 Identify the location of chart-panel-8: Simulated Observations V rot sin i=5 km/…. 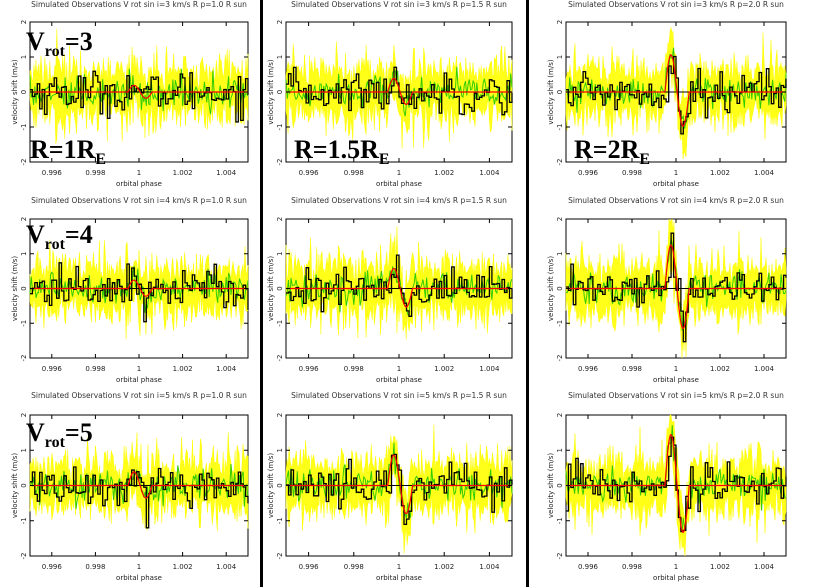
(390, 486).